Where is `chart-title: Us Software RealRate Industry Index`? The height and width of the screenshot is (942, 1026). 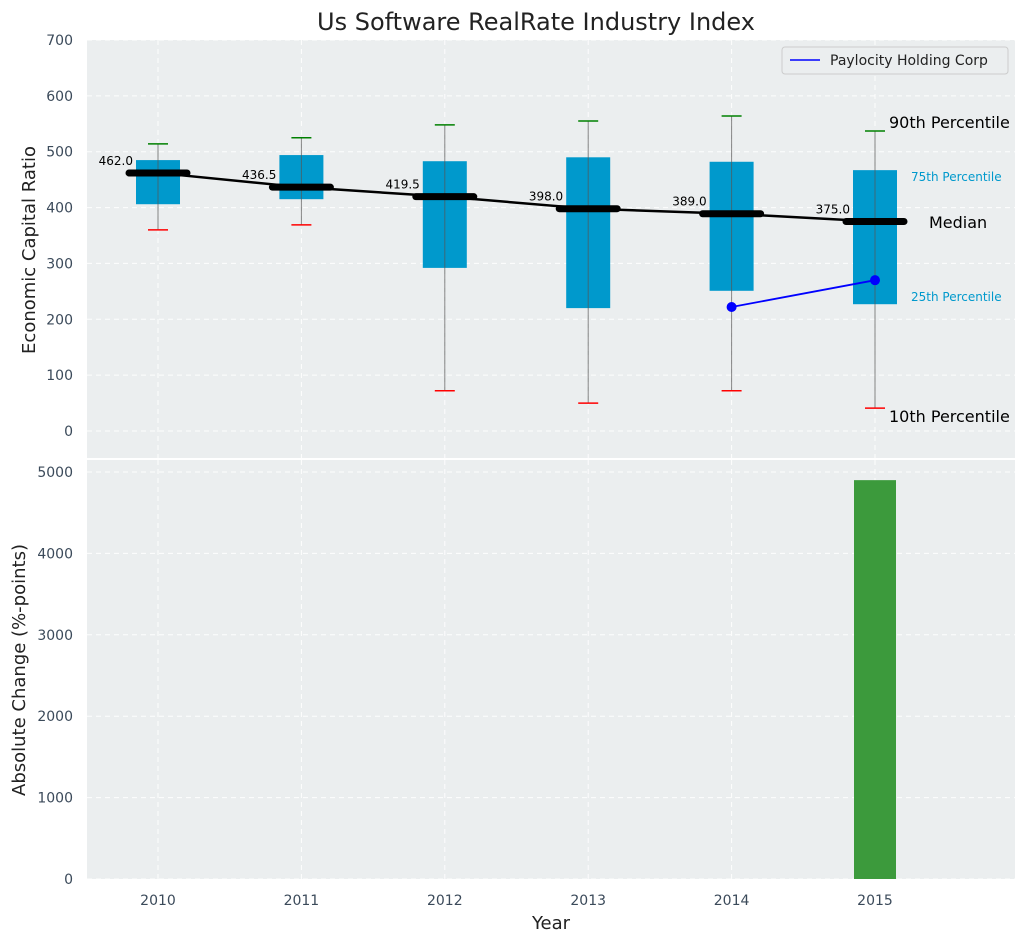
chart-title: Us Software RealRate Industry Index is located at coordinates (536, 22).